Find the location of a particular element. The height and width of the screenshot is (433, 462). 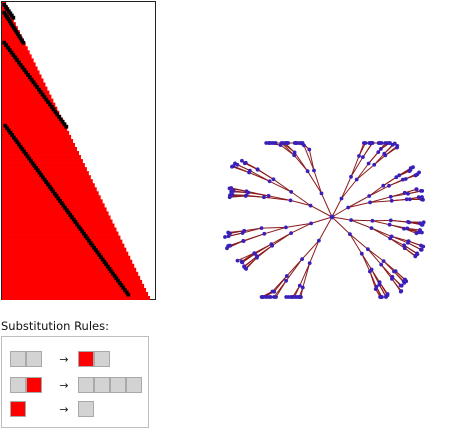

arrow-icon: → is located at coordinates (64, 359).